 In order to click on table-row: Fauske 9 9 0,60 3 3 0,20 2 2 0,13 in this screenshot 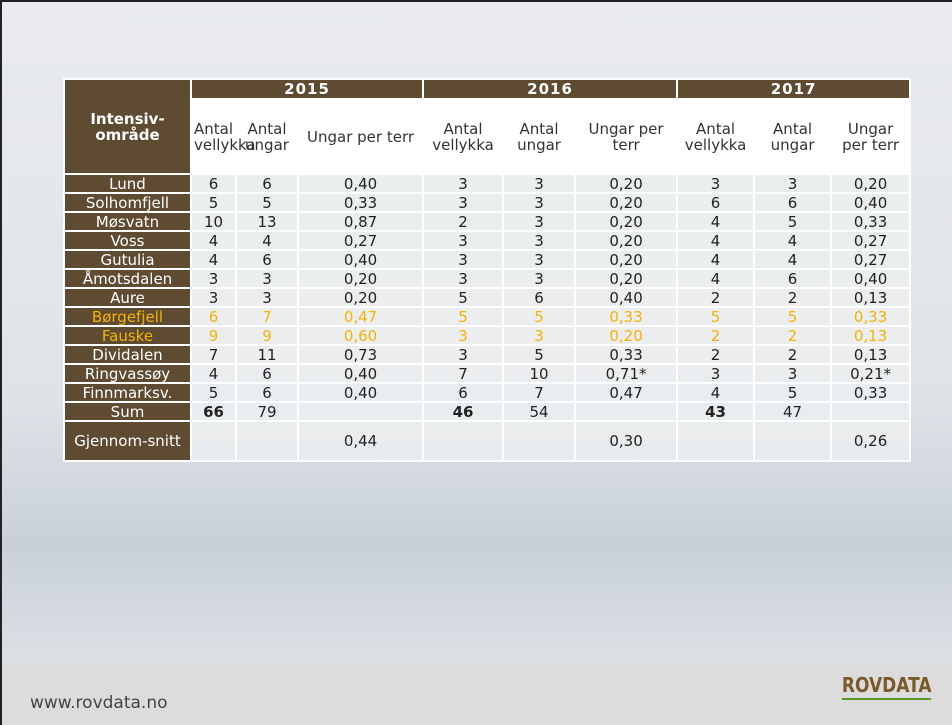, I will do `click(487, 335)`.